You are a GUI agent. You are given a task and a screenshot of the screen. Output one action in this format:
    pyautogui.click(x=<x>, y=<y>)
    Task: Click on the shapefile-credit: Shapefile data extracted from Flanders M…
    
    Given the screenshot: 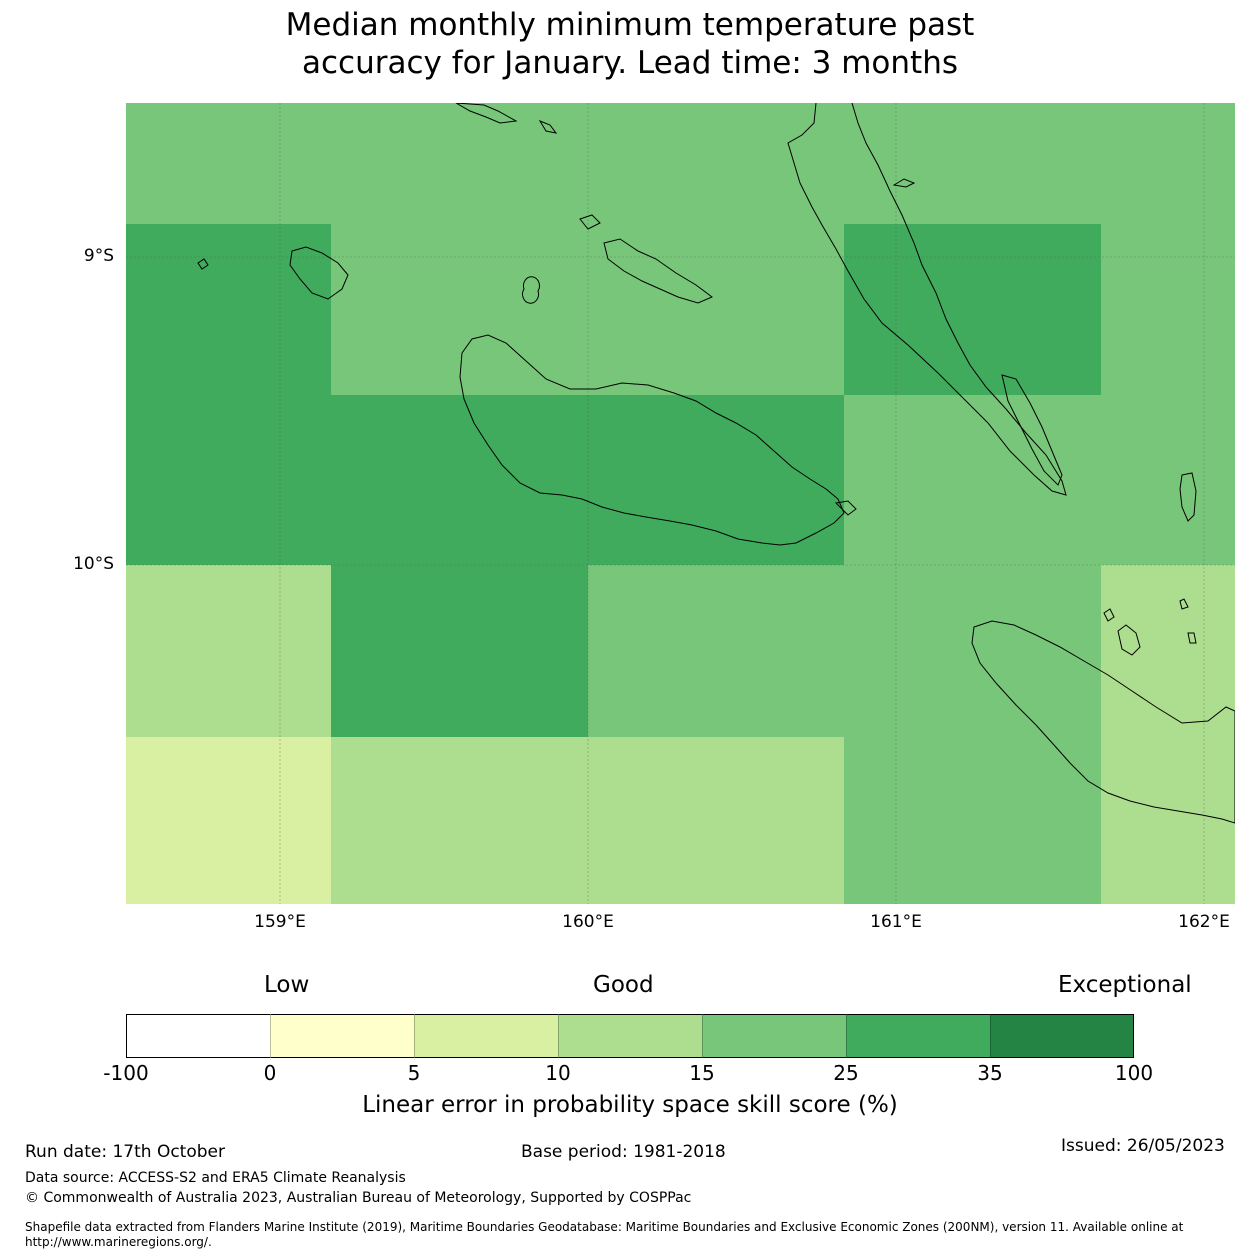 What is the action you would take?
    pyautogui.click(x=625, y=1235)
    